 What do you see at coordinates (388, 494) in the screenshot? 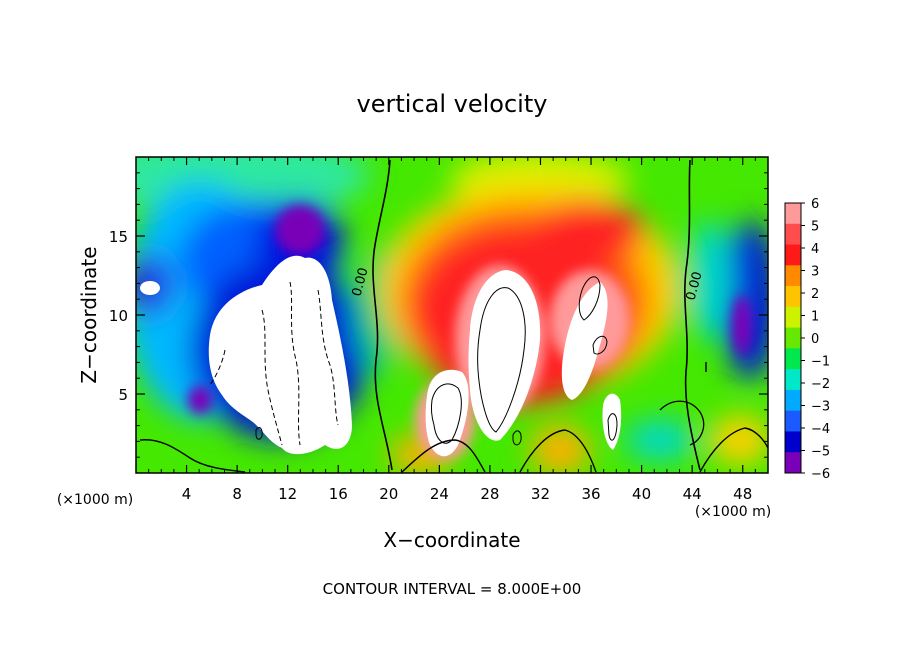
I see `x-tick-label: 20` at bounding box center [388, 494].